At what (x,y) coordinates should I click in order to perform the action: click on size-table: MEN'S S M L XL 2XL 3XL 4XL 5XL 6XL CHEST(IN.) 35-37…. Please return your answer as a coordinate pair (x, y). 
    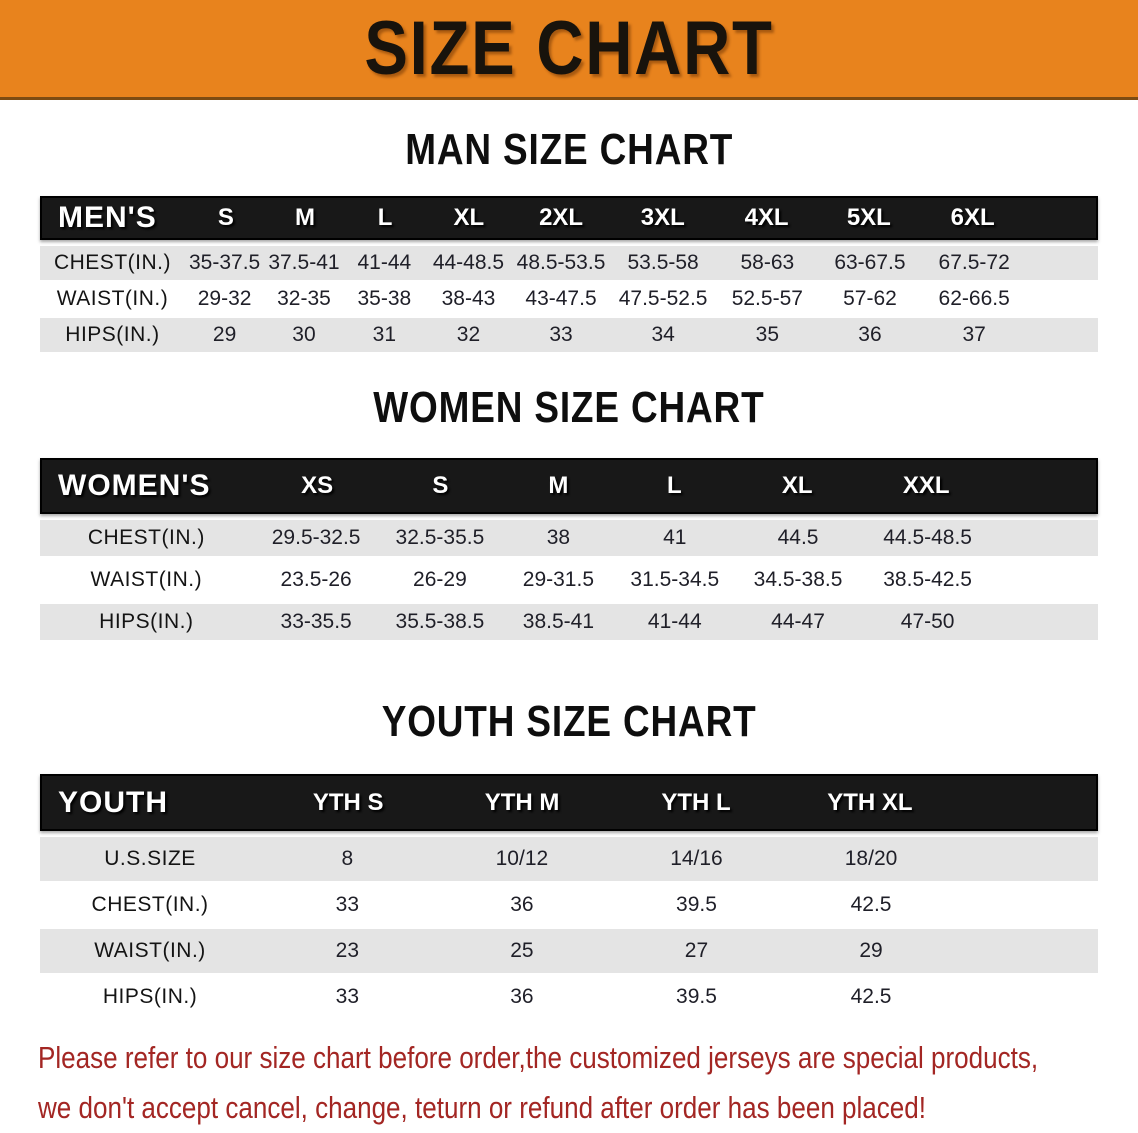
    Looking at the image, I should click on (569, 274).